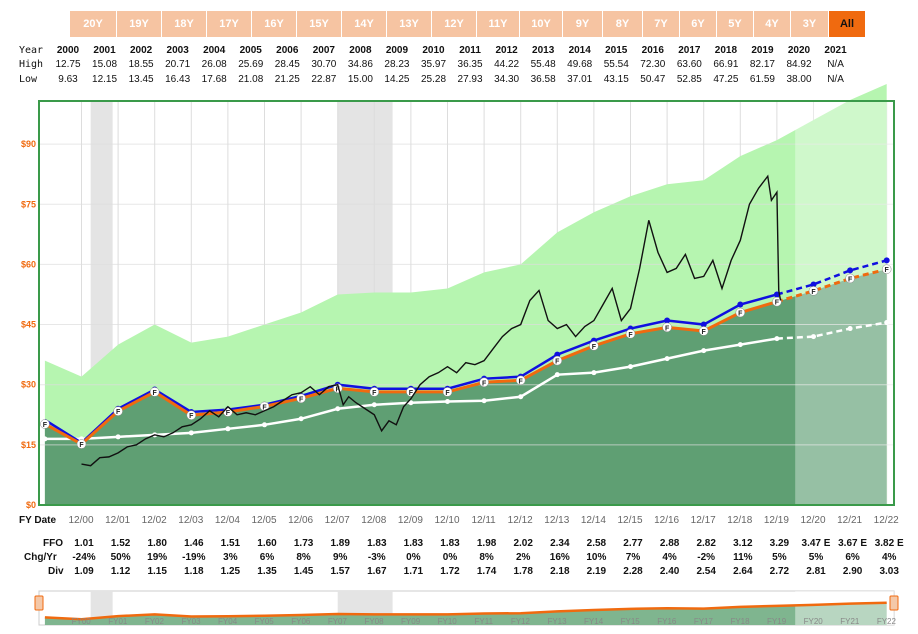  I want to click on fy-date-cell: 12/13, so click(557, 520).